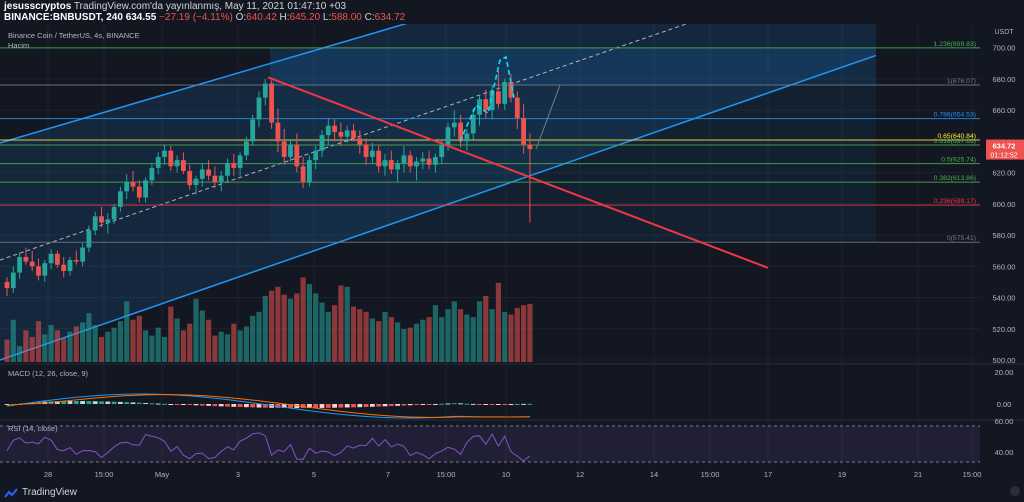 The height and width of the screenshot is (502, 1024). I want to click on symbol-name: BINANCE:BNBUSDT, 240, so click(63, 17).